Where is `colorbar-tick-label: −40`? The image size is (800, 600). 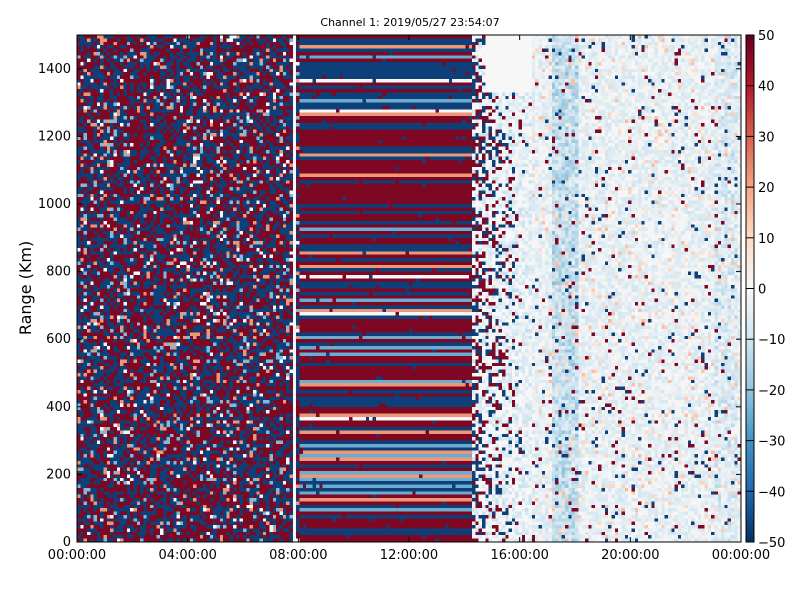 colorbar-tick-label: −40 is located at coordinates (771, 492).